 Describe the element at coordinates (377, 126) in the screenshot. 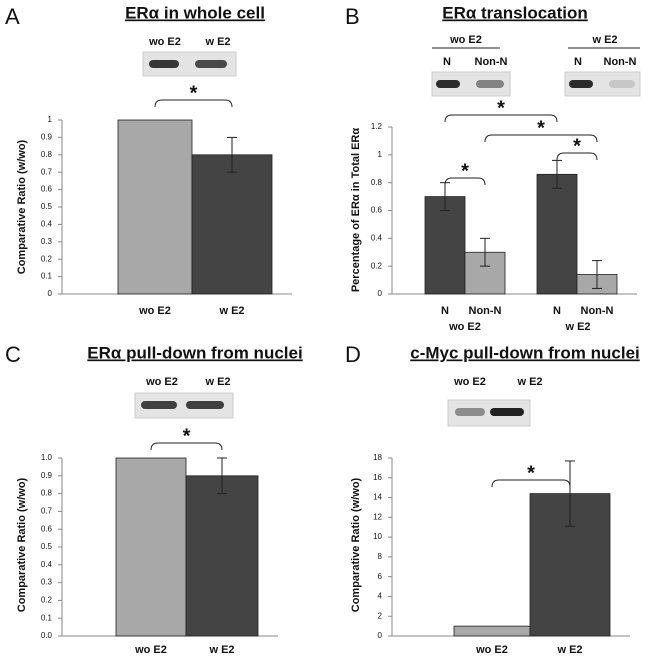

I see `y-tick-label: 1.2` at that location.